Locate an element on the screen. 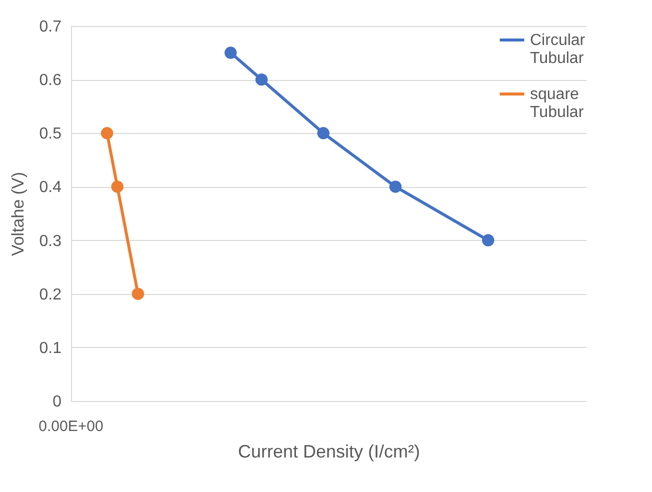 The image size is (652, 492). y-tick-label: 0.5 is located at coordinates (50, 134).